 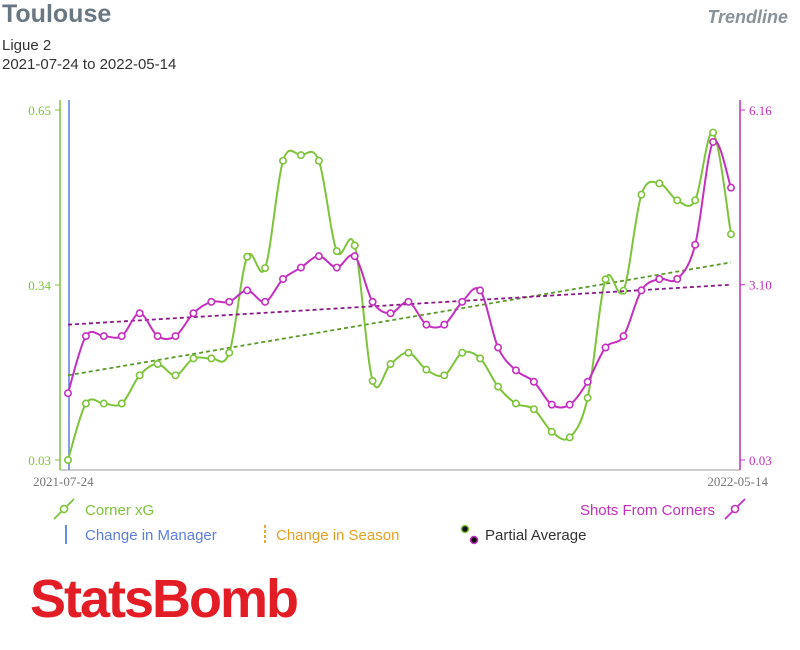 I want to click on trend-line-shots-from-corners, so click(x=399, y=304).